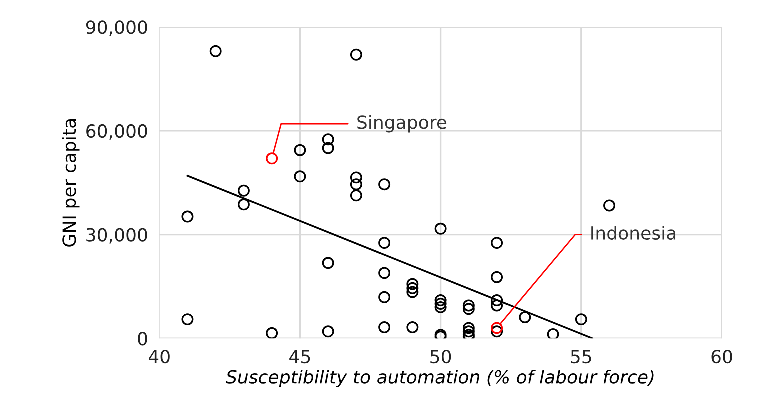 The height and width of the screenshot is (418, 760). What do you see at coordinates (722, 357) in the screenshot?
I see `x-tick-label: 60` at bounding box center [722, 357].